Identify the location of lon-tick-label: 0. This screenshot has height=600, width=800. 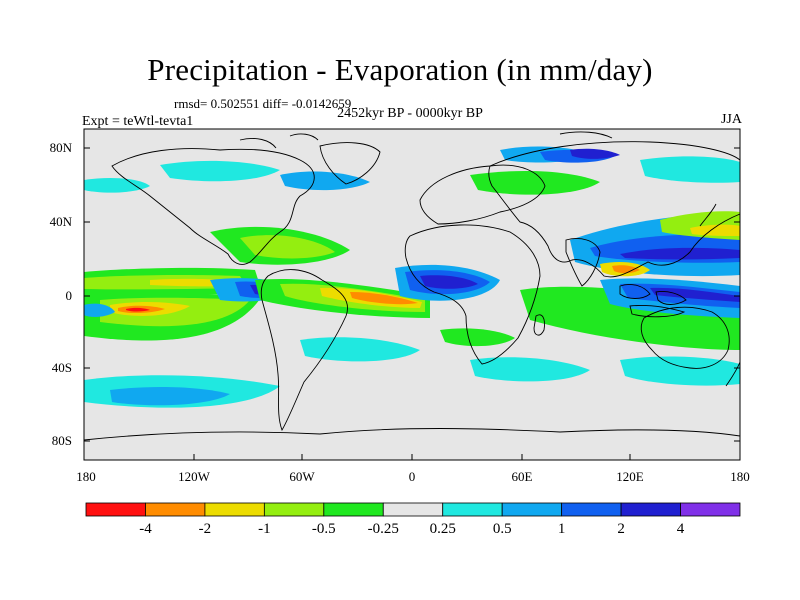
(412, 476).